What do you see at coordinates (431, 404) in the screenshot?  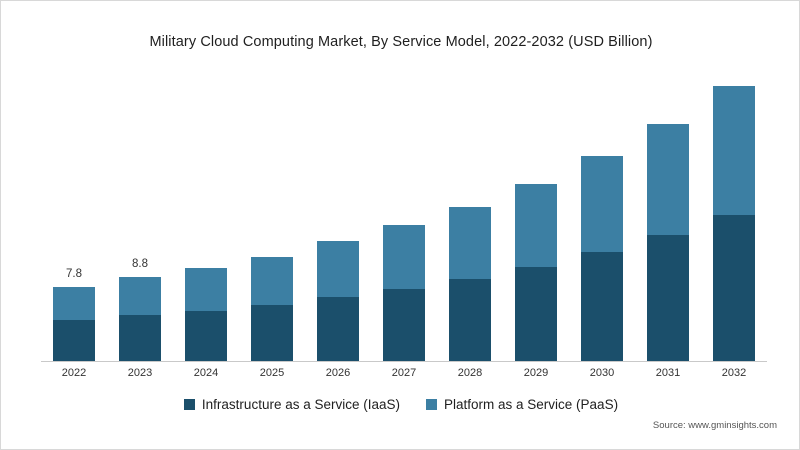 I see `legend-swatch-paas` at bounding box center [431, 404].